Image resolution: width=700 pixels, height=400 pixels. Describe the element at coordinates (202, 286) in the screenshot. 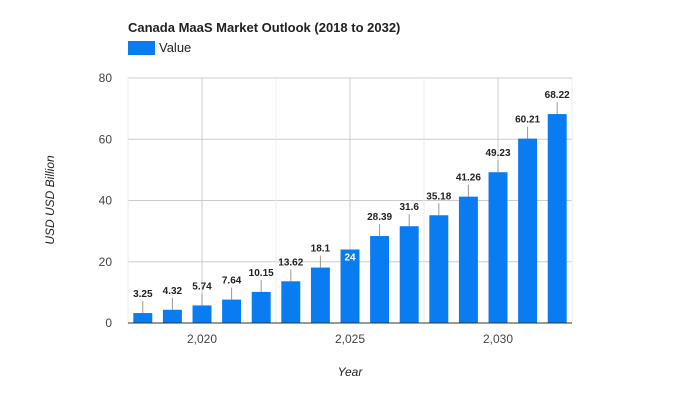

I see `data-label: 5.74` at that location.